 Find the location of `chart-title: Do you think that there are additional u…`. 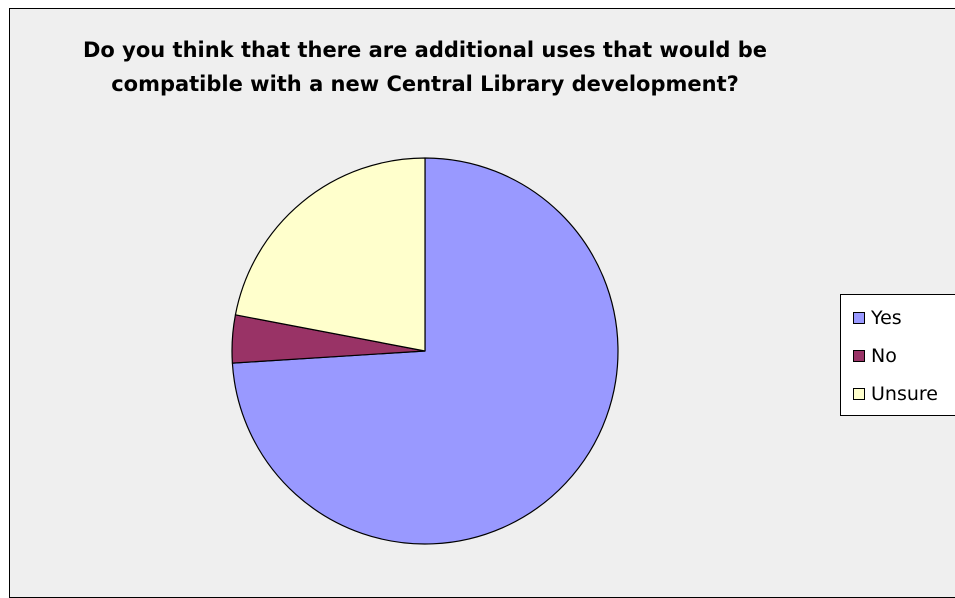

chart-title: Do you think that there are additional u… is located at coordinates (425, 67).